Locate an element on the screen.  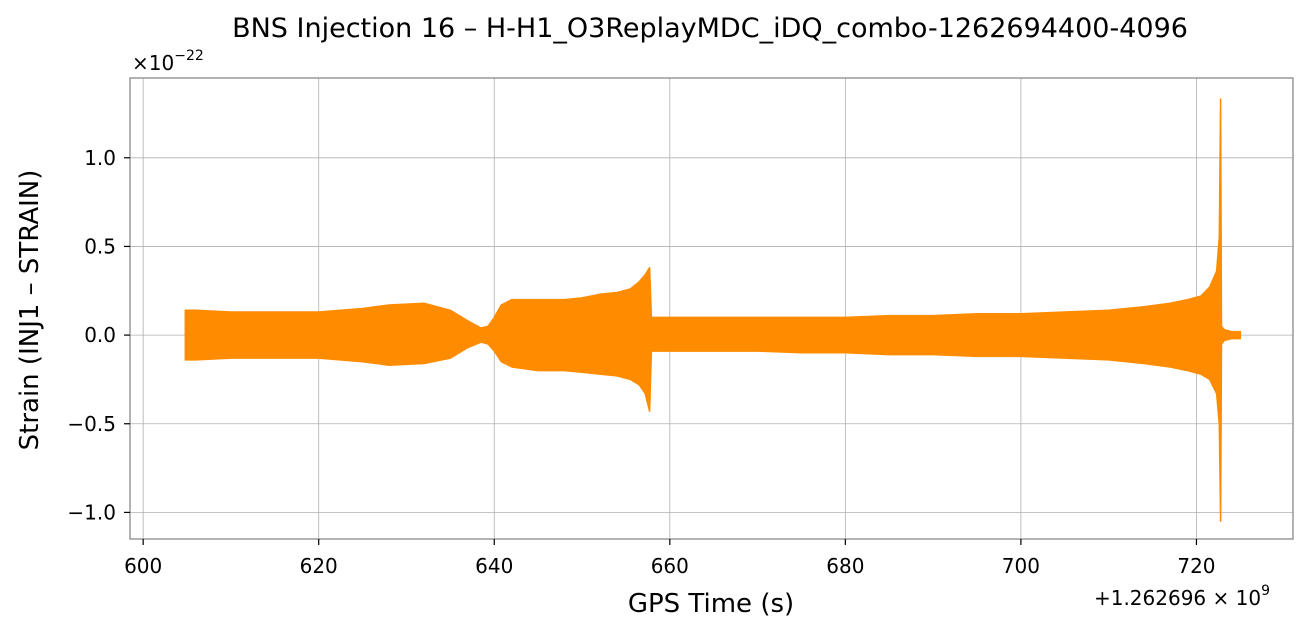
svg-text: +1.262696 × 109 is located at coordinates (1182, 596).